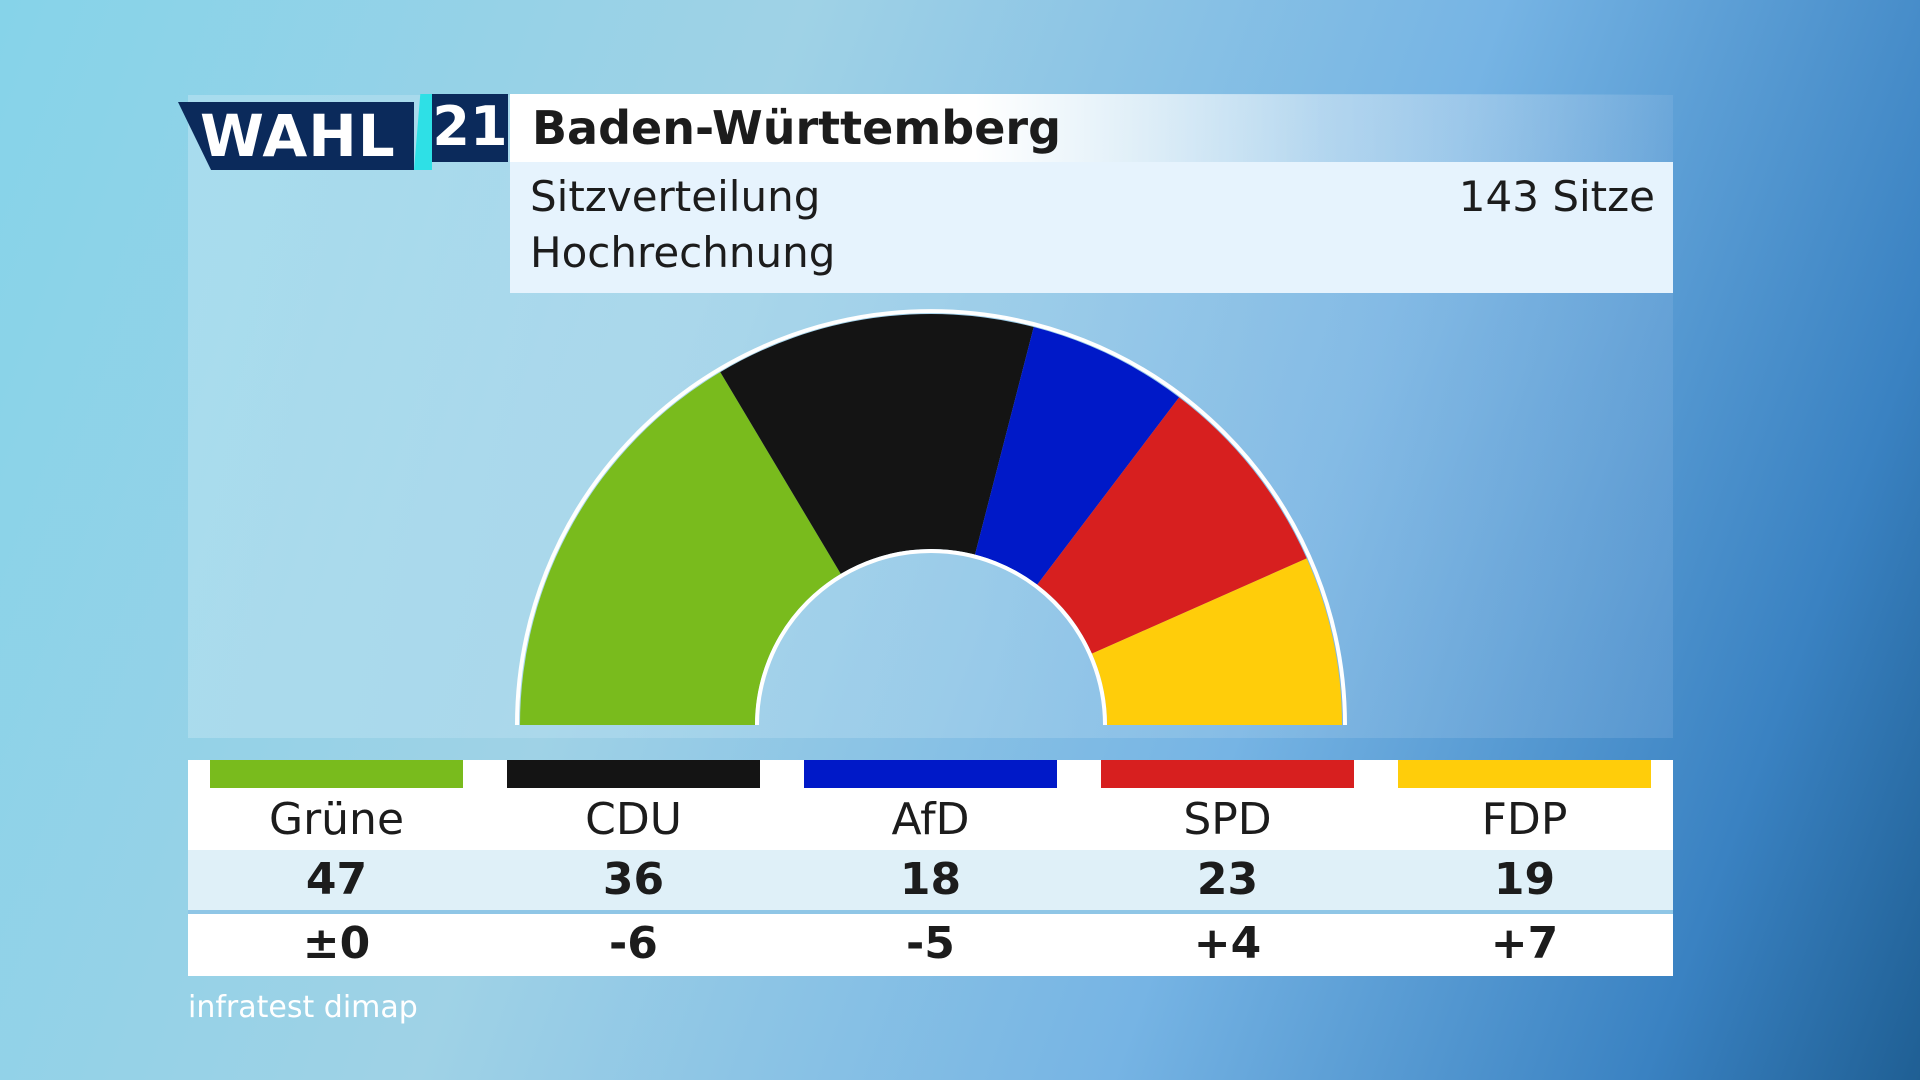 The width and height of the screenshot is (1920, 1080). I want to click on logo-wahl-text: WAHL, so click(298, 136).